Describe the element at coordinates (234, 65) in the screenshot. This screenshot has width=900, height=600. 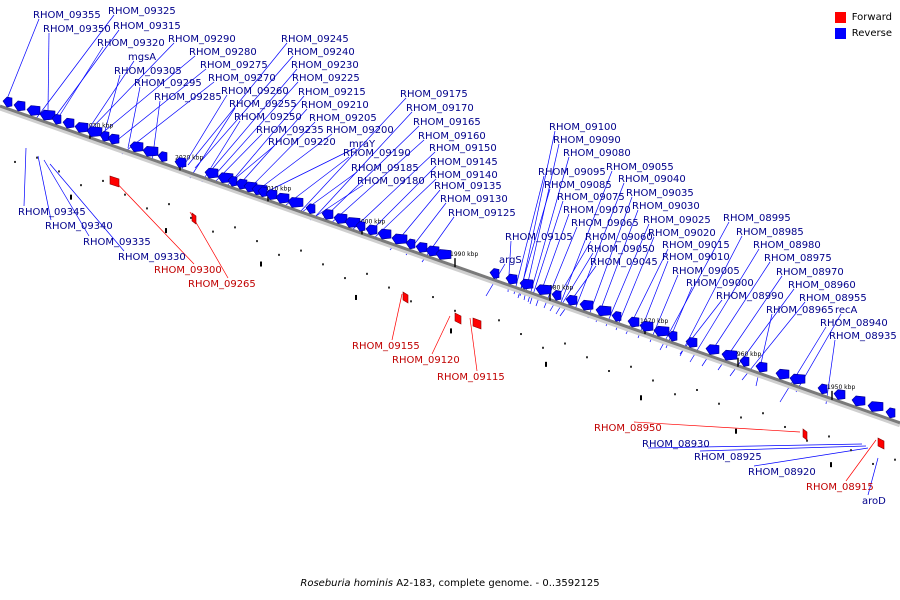
I see `reverse-gene-label: RHOM_09275` at that location.